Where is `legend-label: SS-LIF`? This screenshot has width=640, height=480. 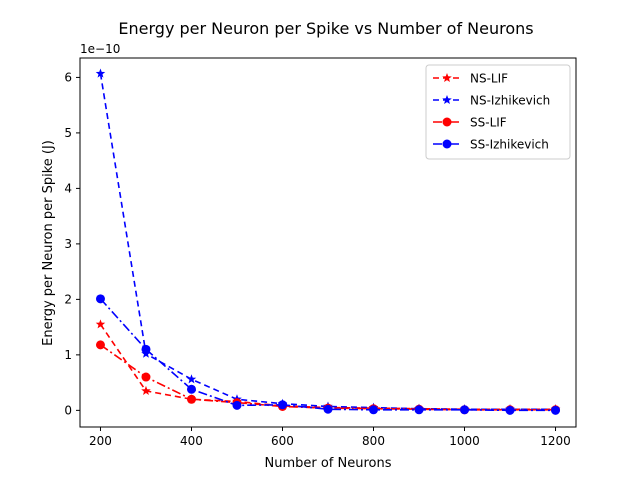 legend-label: SS-LIF is located at coordinates (488, 123).